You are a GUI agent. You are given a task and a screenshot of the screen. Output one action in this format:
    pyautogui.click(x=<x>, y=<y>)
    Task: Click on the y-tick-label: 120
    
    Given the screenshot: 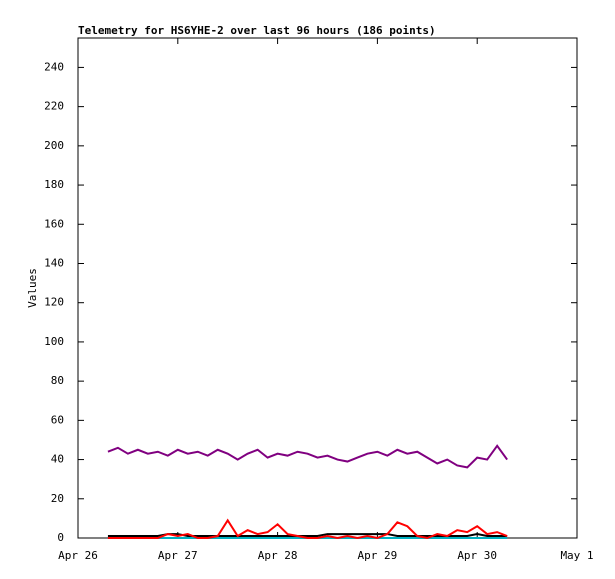 What is the action you would take?
    pyautogui.click(x=54, y=302)
    